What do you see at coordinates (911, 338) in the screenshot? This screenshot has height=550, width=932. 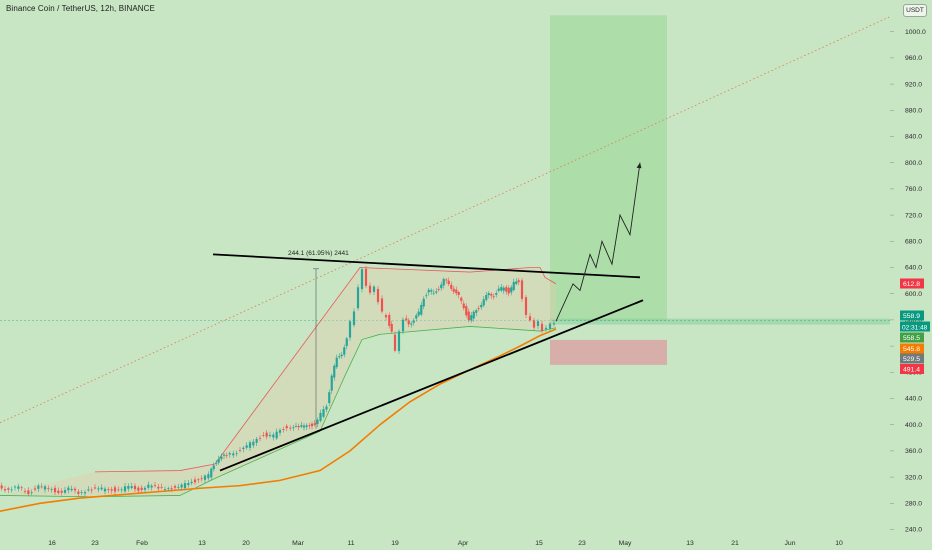 I see `price-label: 558.5` at bounding box center [911, 338].